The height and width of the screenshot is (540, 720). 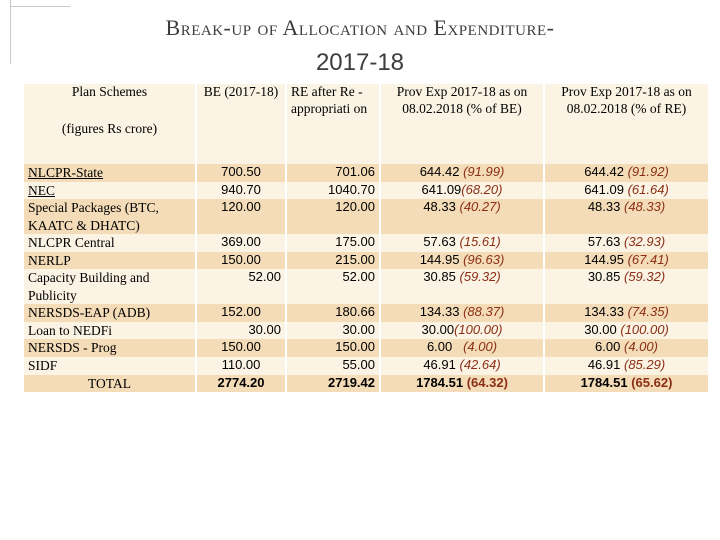 I want to click on pct-re-value: (85.29), so click(x=644, y=365).